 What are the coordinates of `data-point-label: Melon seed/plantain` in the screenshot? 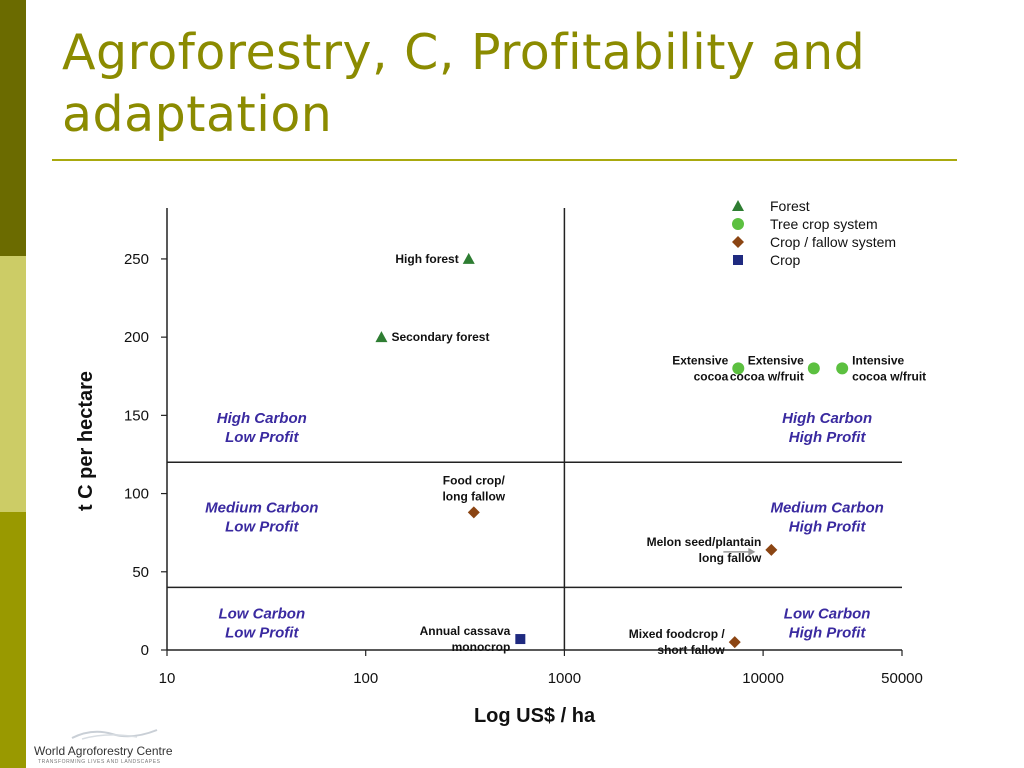 It's located at (704, 542).